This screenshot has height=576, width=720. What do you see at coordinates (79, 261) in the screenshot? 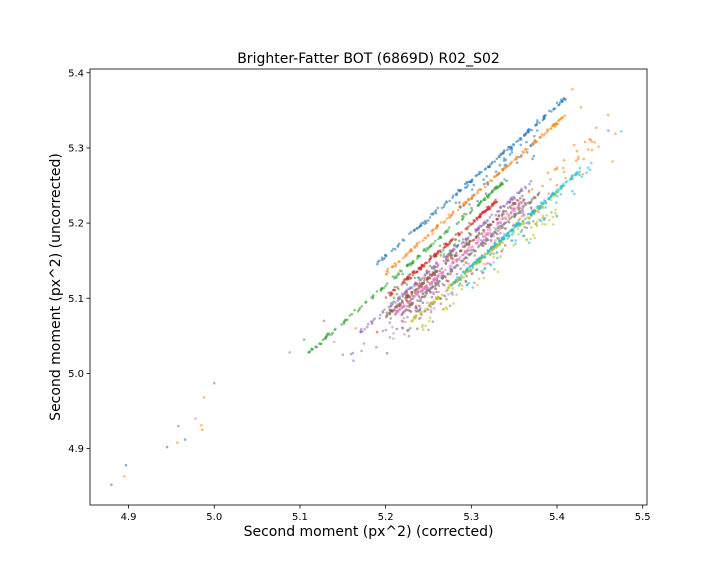
I see `y-axis-ticks: 4.9 5.0 5.1 5.2 5.3 5.4` at bounding box center [79, 261].